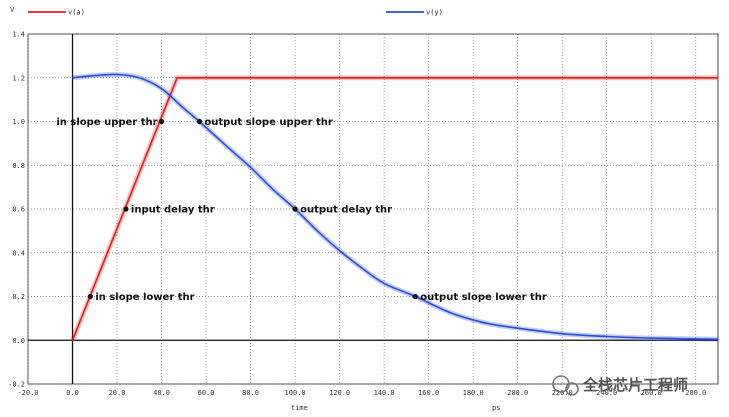 The height and width of the screenshot is (417, 729). What do you see at coordinates (496, 408) in the screenshot?
I see `x-axis-unit: ps` at bounding box center [496, 408].